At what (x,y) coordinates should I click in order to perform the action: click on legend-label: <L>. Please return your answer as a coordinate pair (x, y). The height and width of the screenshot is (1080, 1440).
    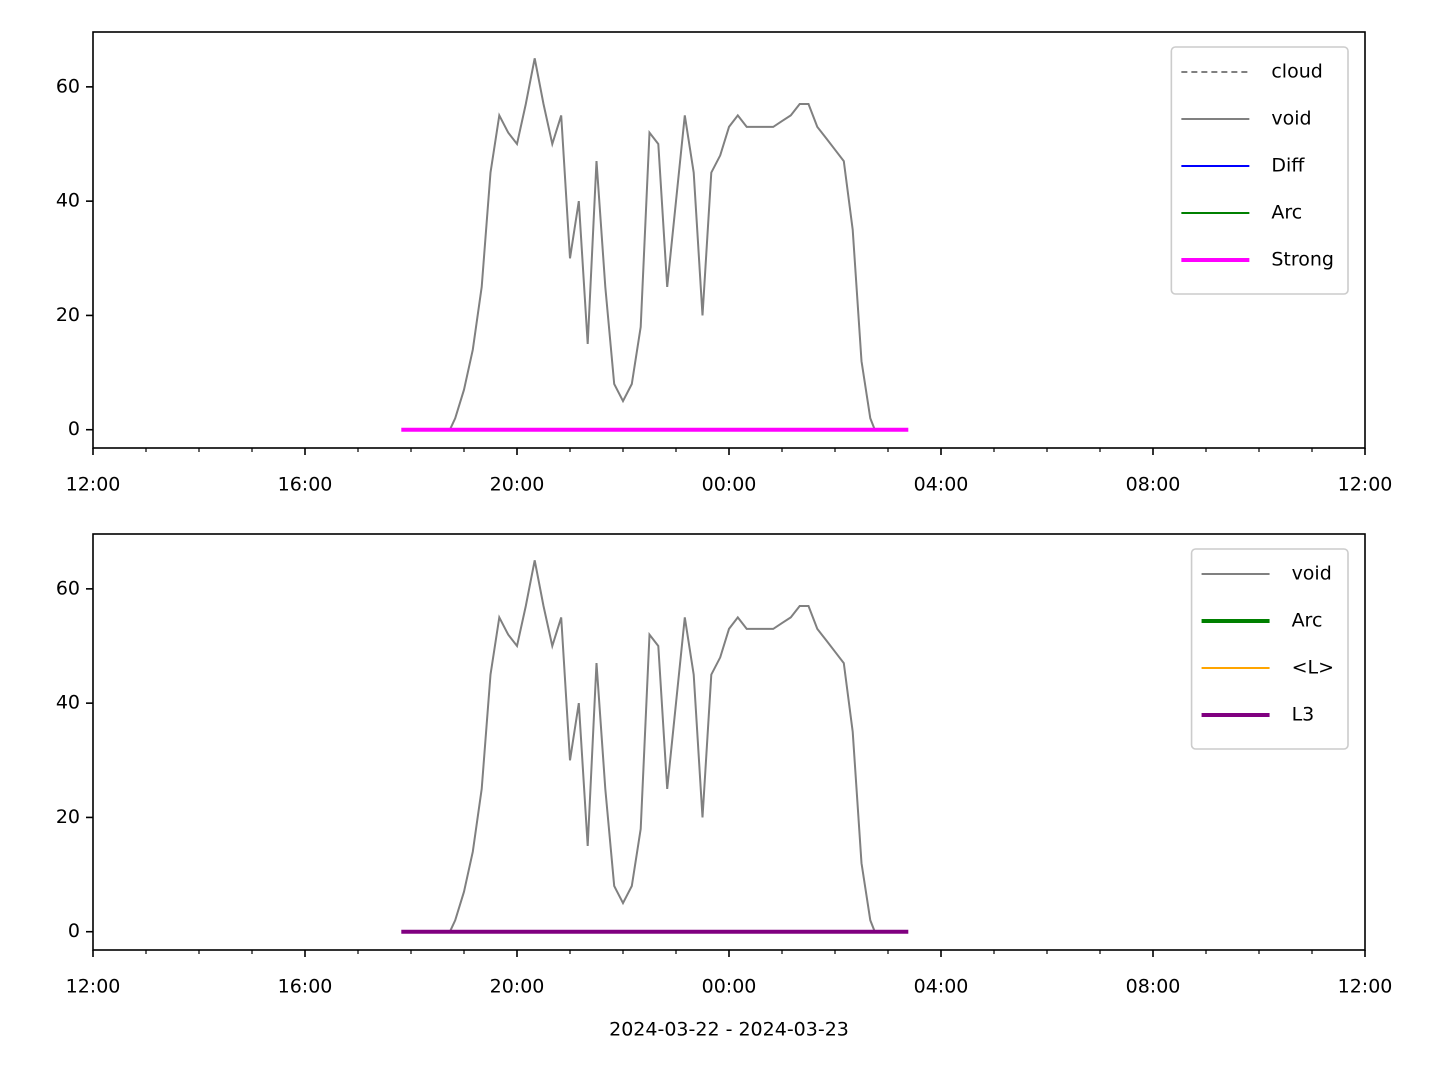
    Looking at the image, I should click on (1313, 668).